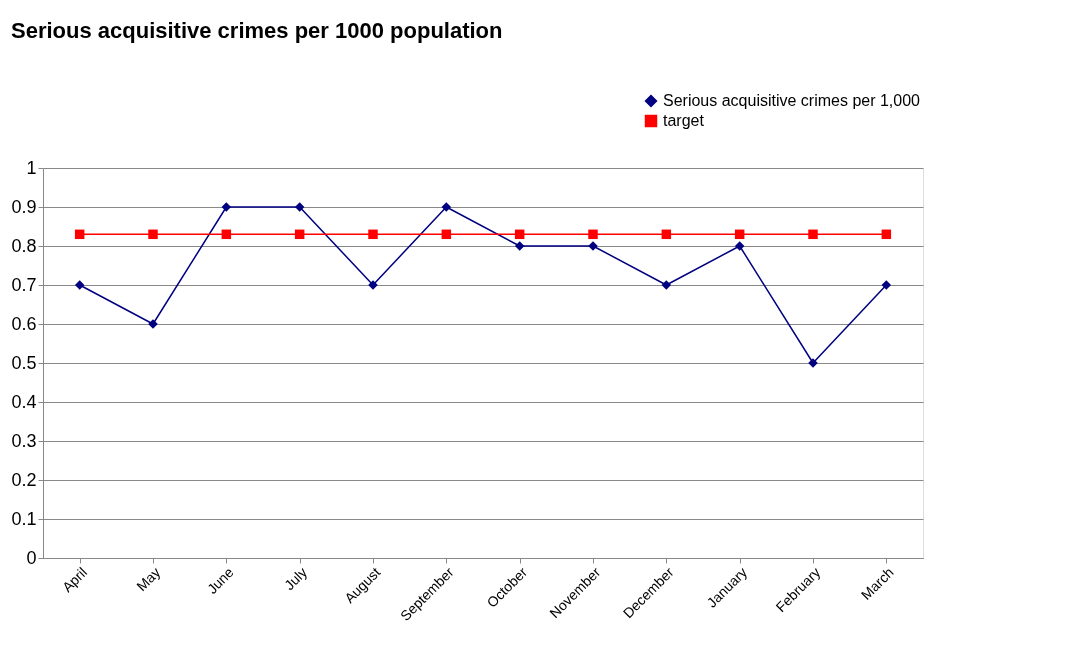  I want to click on y-tick-label: 0.2, so click(24, 479).